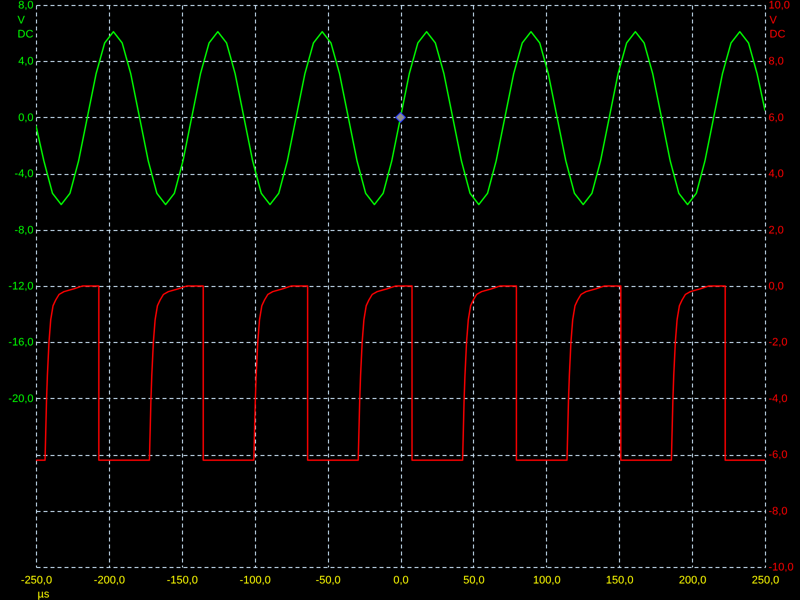  Describe the element at coordinates (24, 230) in the screenshot. I see `y-tick-label: -8,0` at that location.